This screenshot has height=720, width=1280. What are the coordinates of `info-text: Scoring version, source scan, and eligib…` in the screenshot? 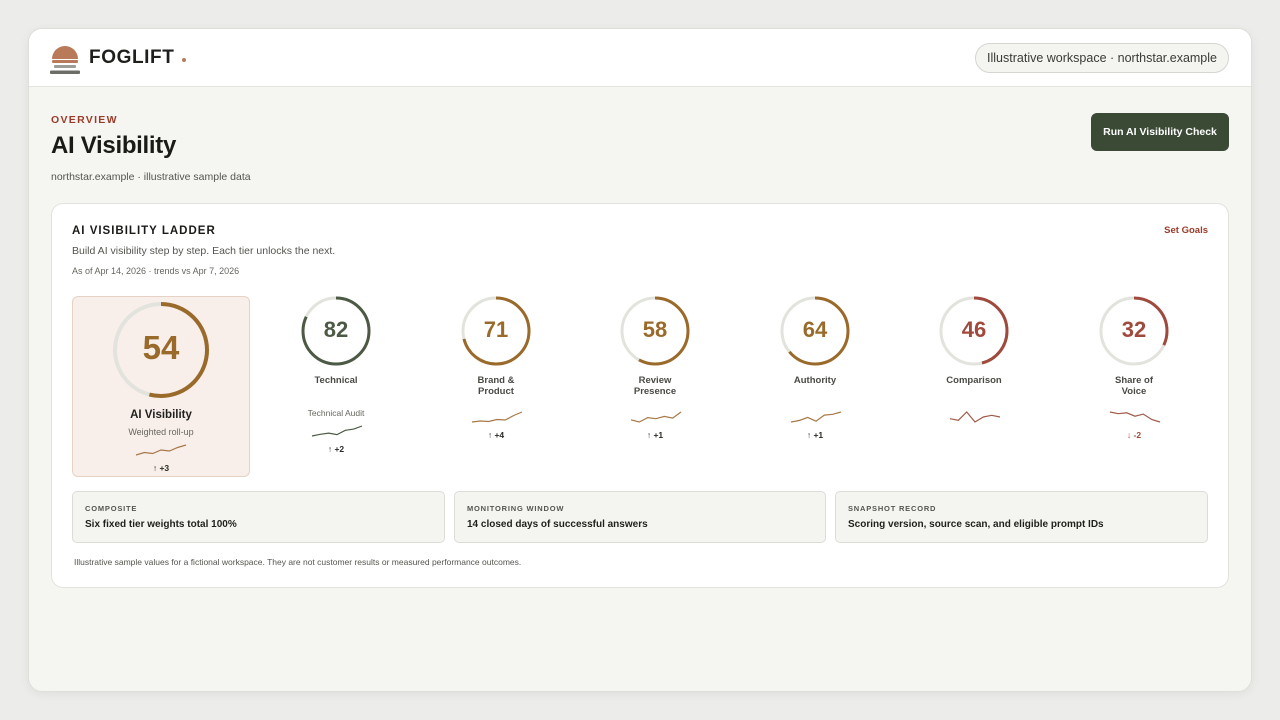 It's located at (976, 524).